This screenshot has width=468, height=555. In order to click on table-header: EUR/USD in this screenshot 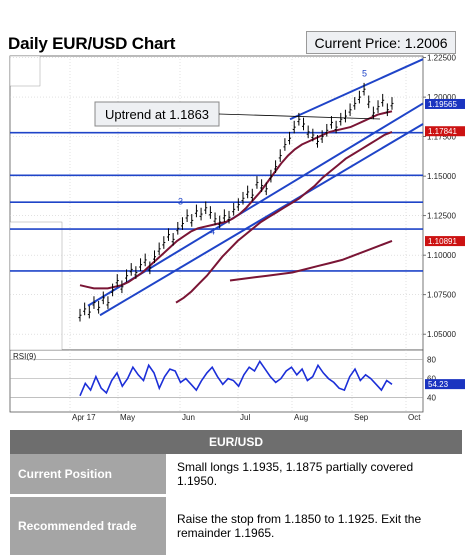, I will do `click(236, 442)`.